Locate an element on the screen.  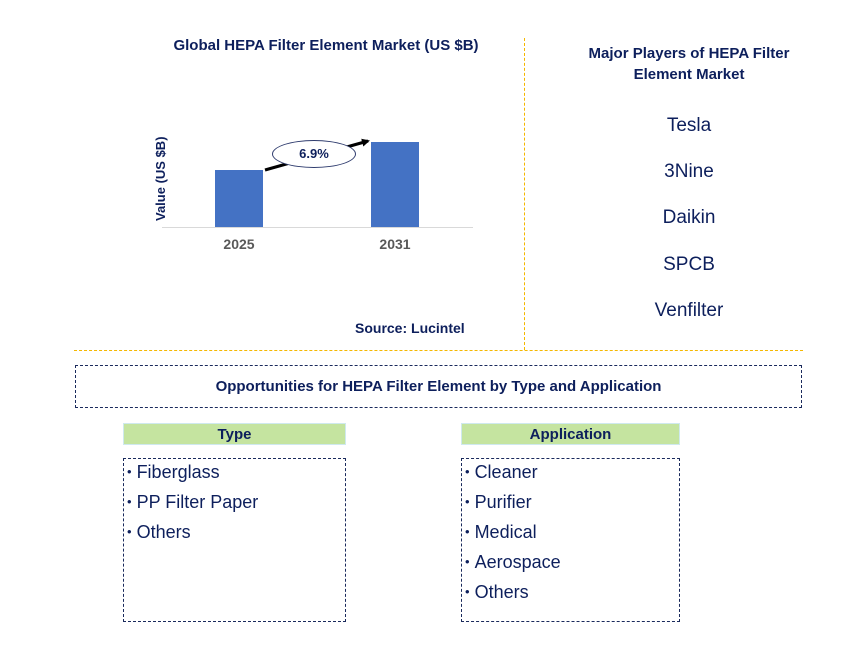
application-item: • Purifier is located at coordinates (498, 502).